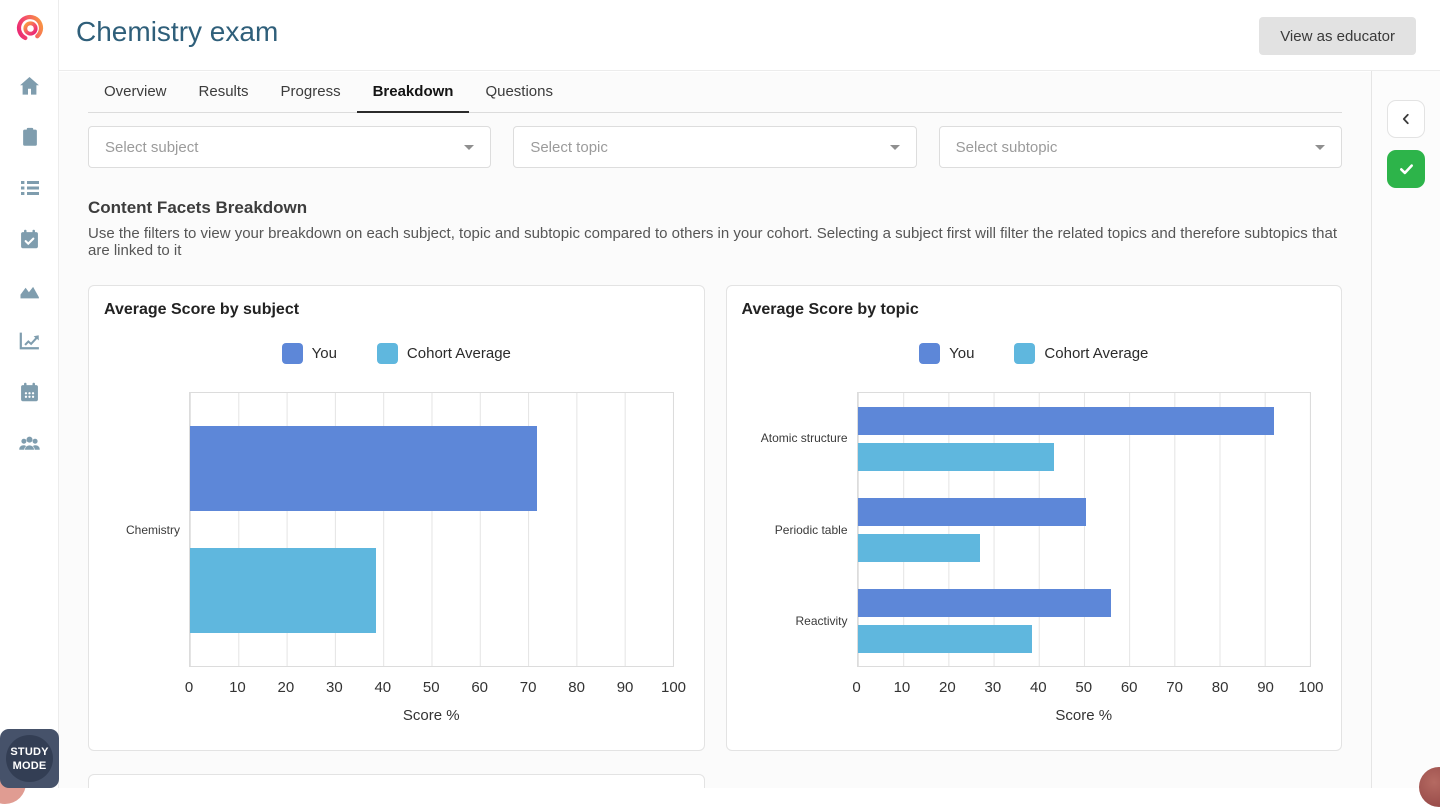 Image resolution: width=1440 pixels, height=807 pixels. What do you see at coordinates (811, 529) in the screenshot?
I see `category-label: Periodic table` at bounding box center [811, 529].